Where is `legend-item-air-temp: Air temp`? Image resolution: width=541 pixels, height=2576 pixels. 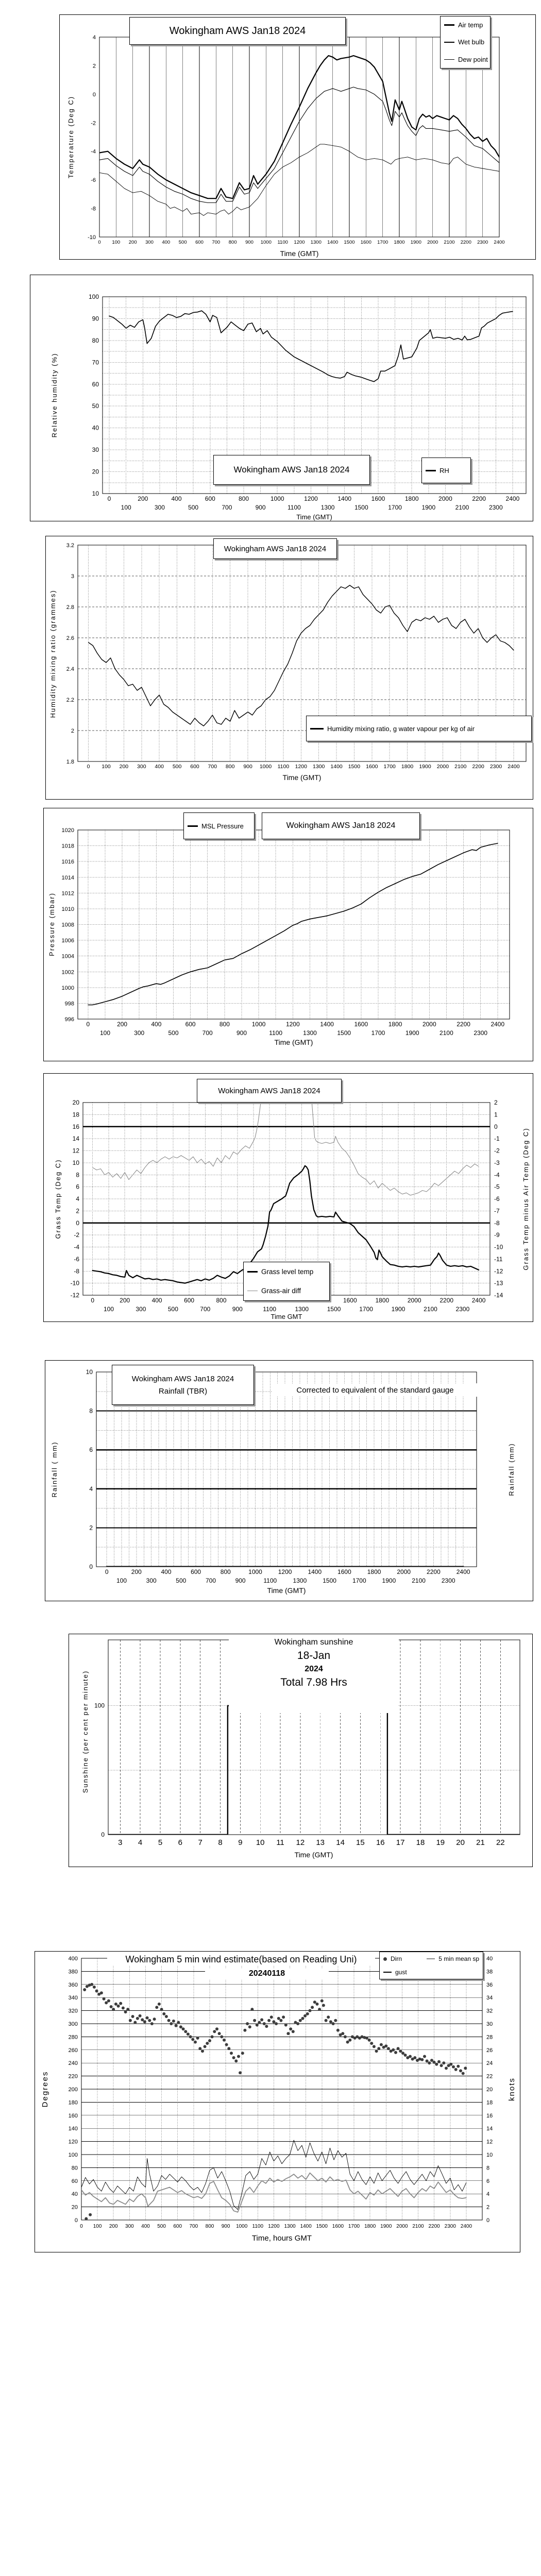 legend-item-air-temp: Air temp is located at coordinates (466, 25).